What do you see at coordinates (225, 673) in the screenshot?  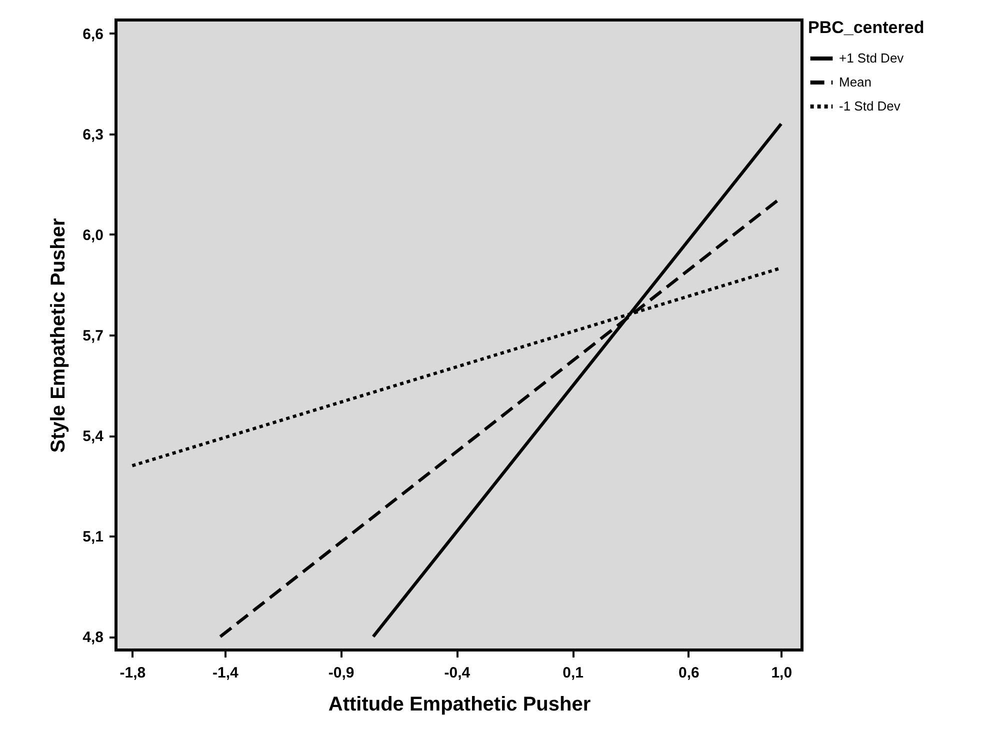 I see `x-tick-label: -1,4` at bounding box center [225, 673].